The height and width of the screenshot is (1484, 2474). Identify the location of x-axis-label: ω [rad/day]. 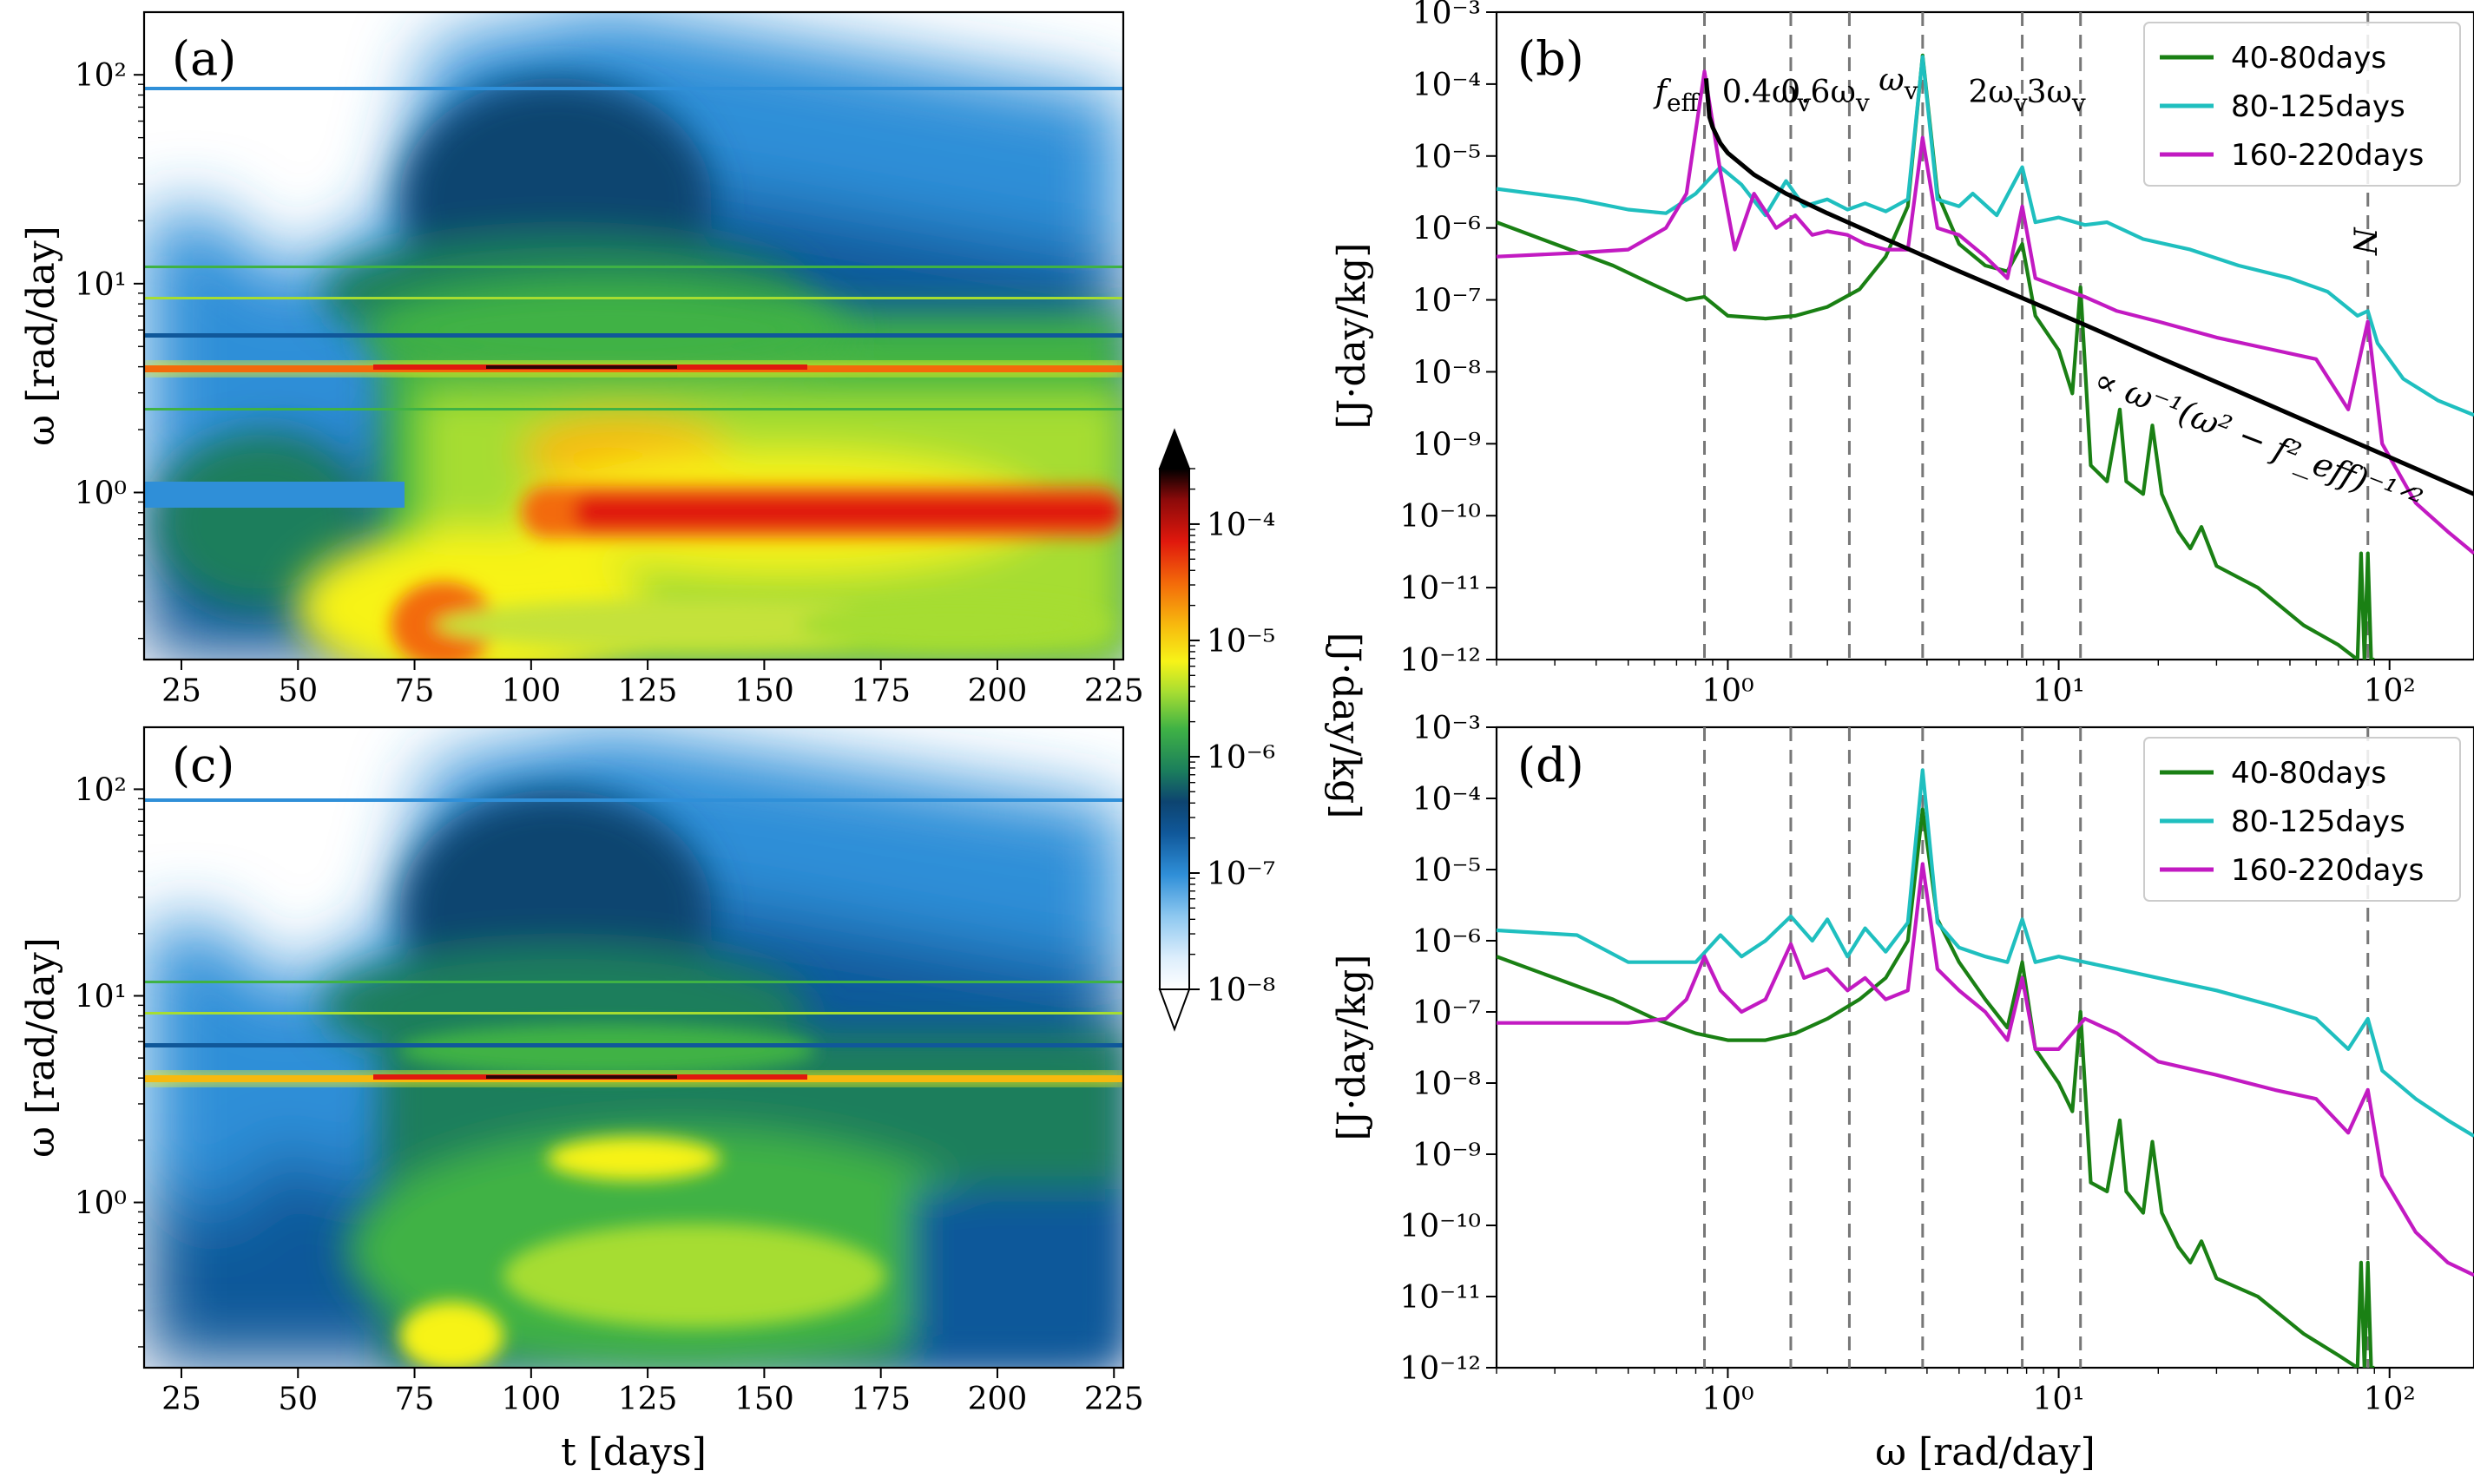
(1985, 1452).